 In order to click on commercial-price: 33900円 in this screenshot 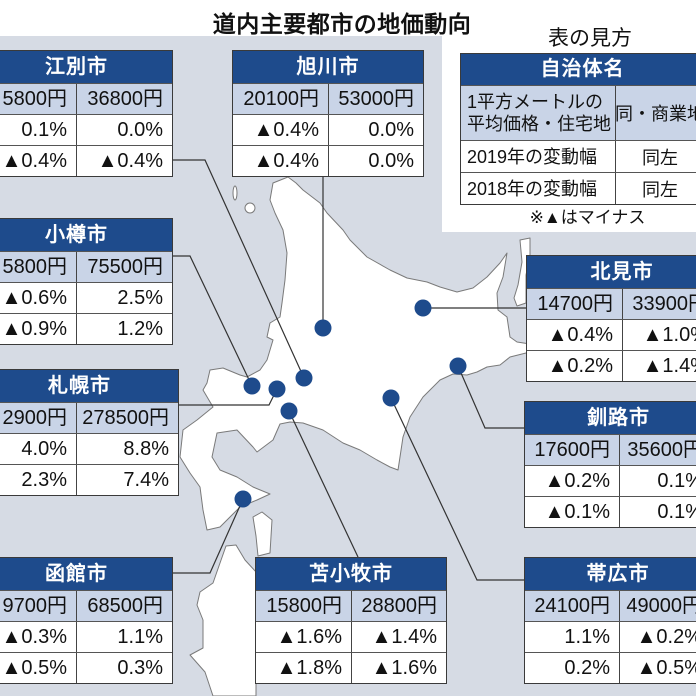, I will do `click(664, 304)`.